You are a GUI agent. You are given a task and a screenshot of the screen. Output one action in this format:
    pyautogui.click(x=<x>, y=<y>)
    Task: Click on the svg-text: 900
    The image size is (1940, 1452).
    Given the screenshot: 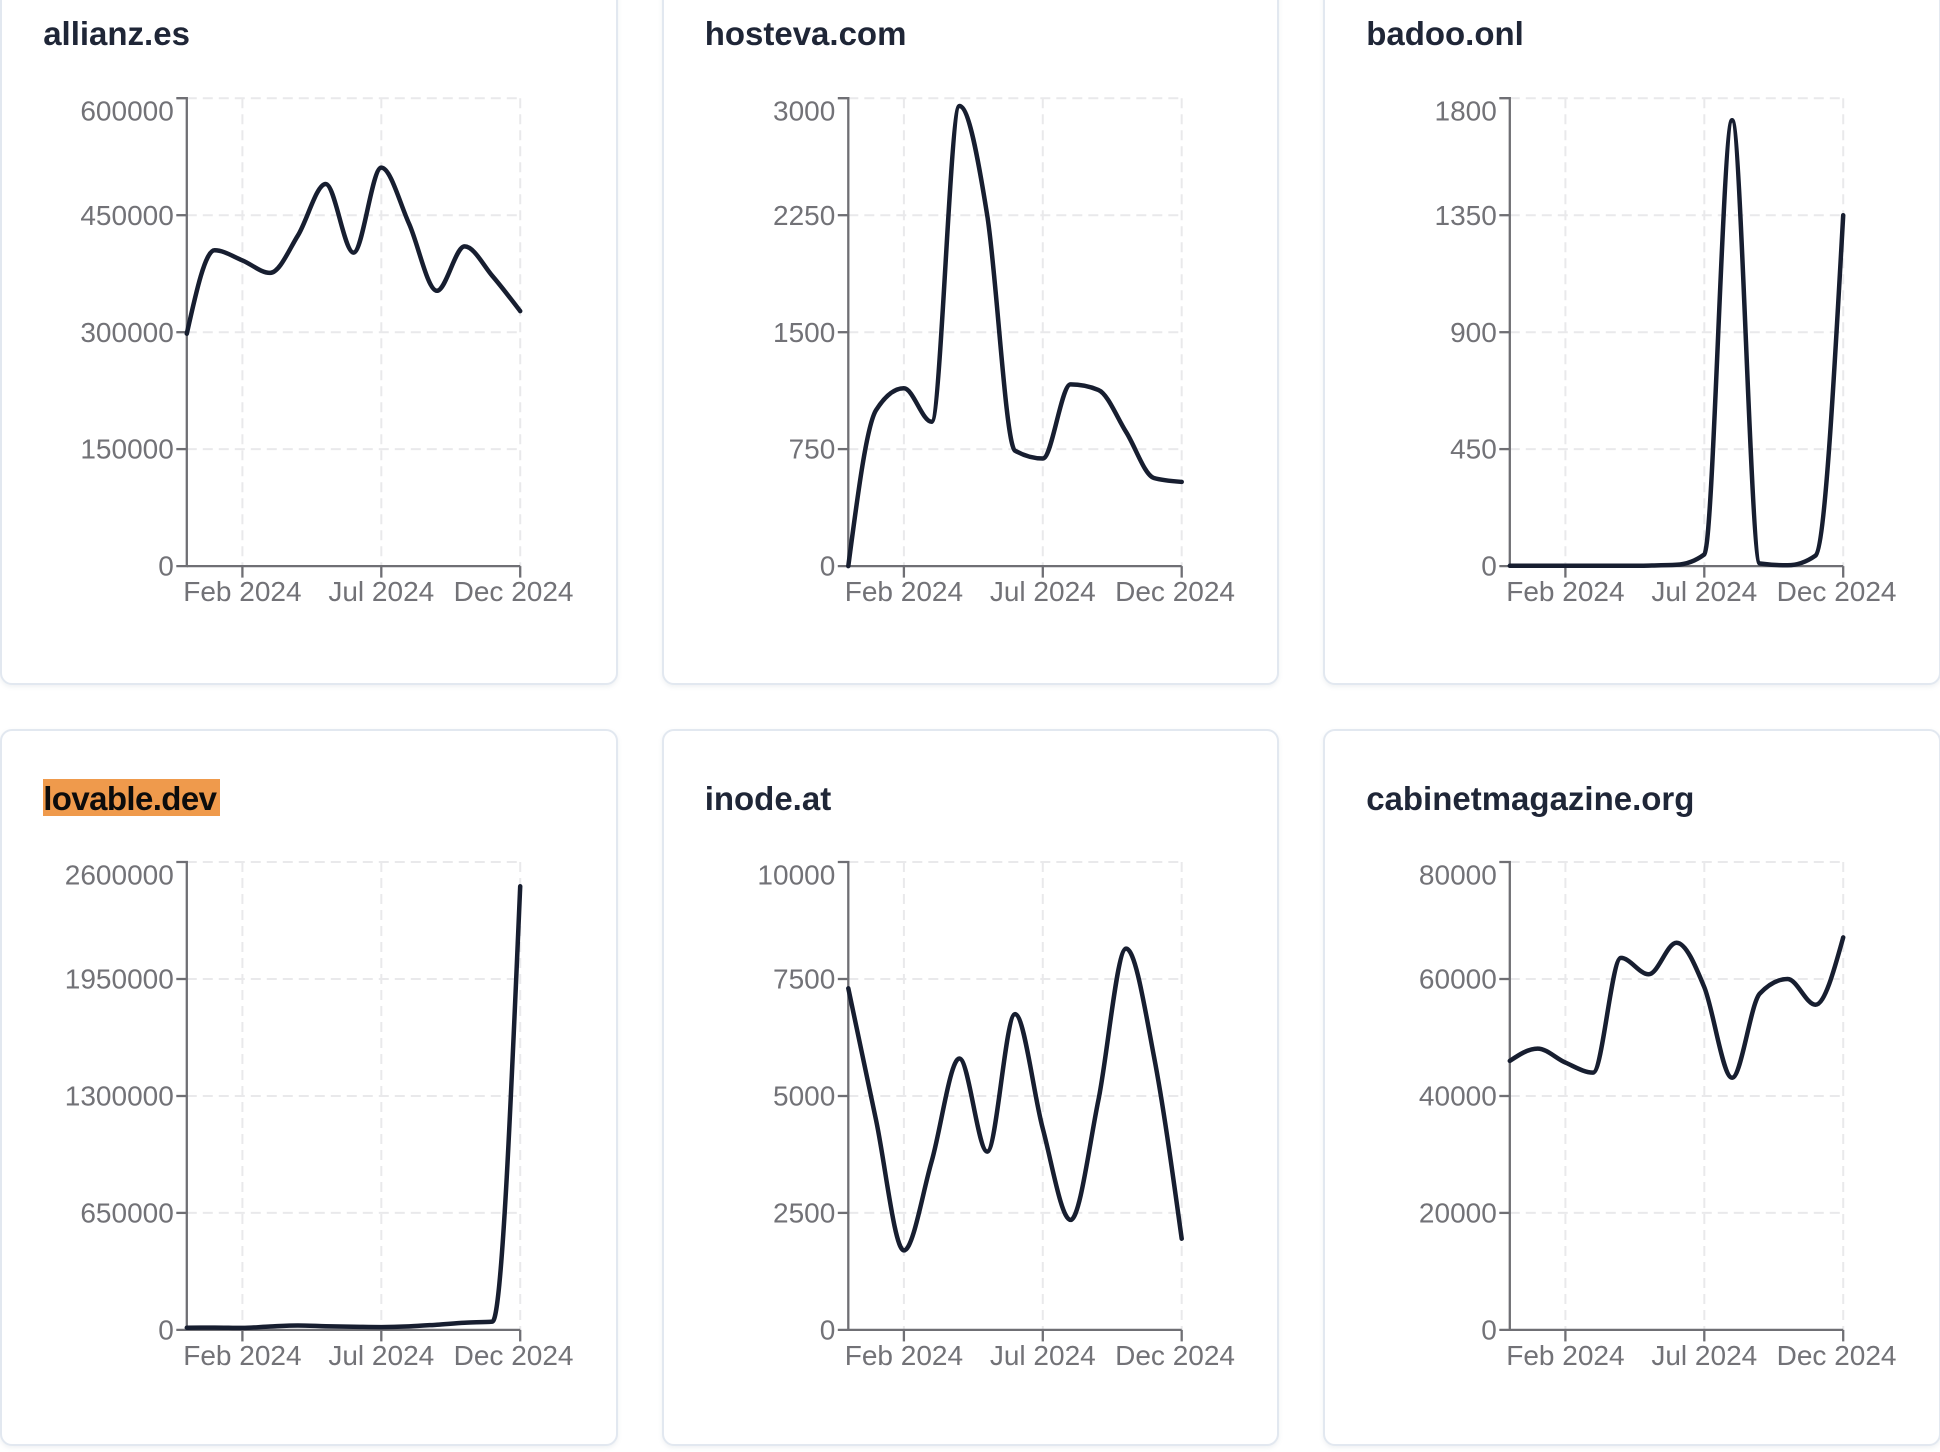 What is the action you would take?
    pyautogui.click(x=1473, y=332)
    